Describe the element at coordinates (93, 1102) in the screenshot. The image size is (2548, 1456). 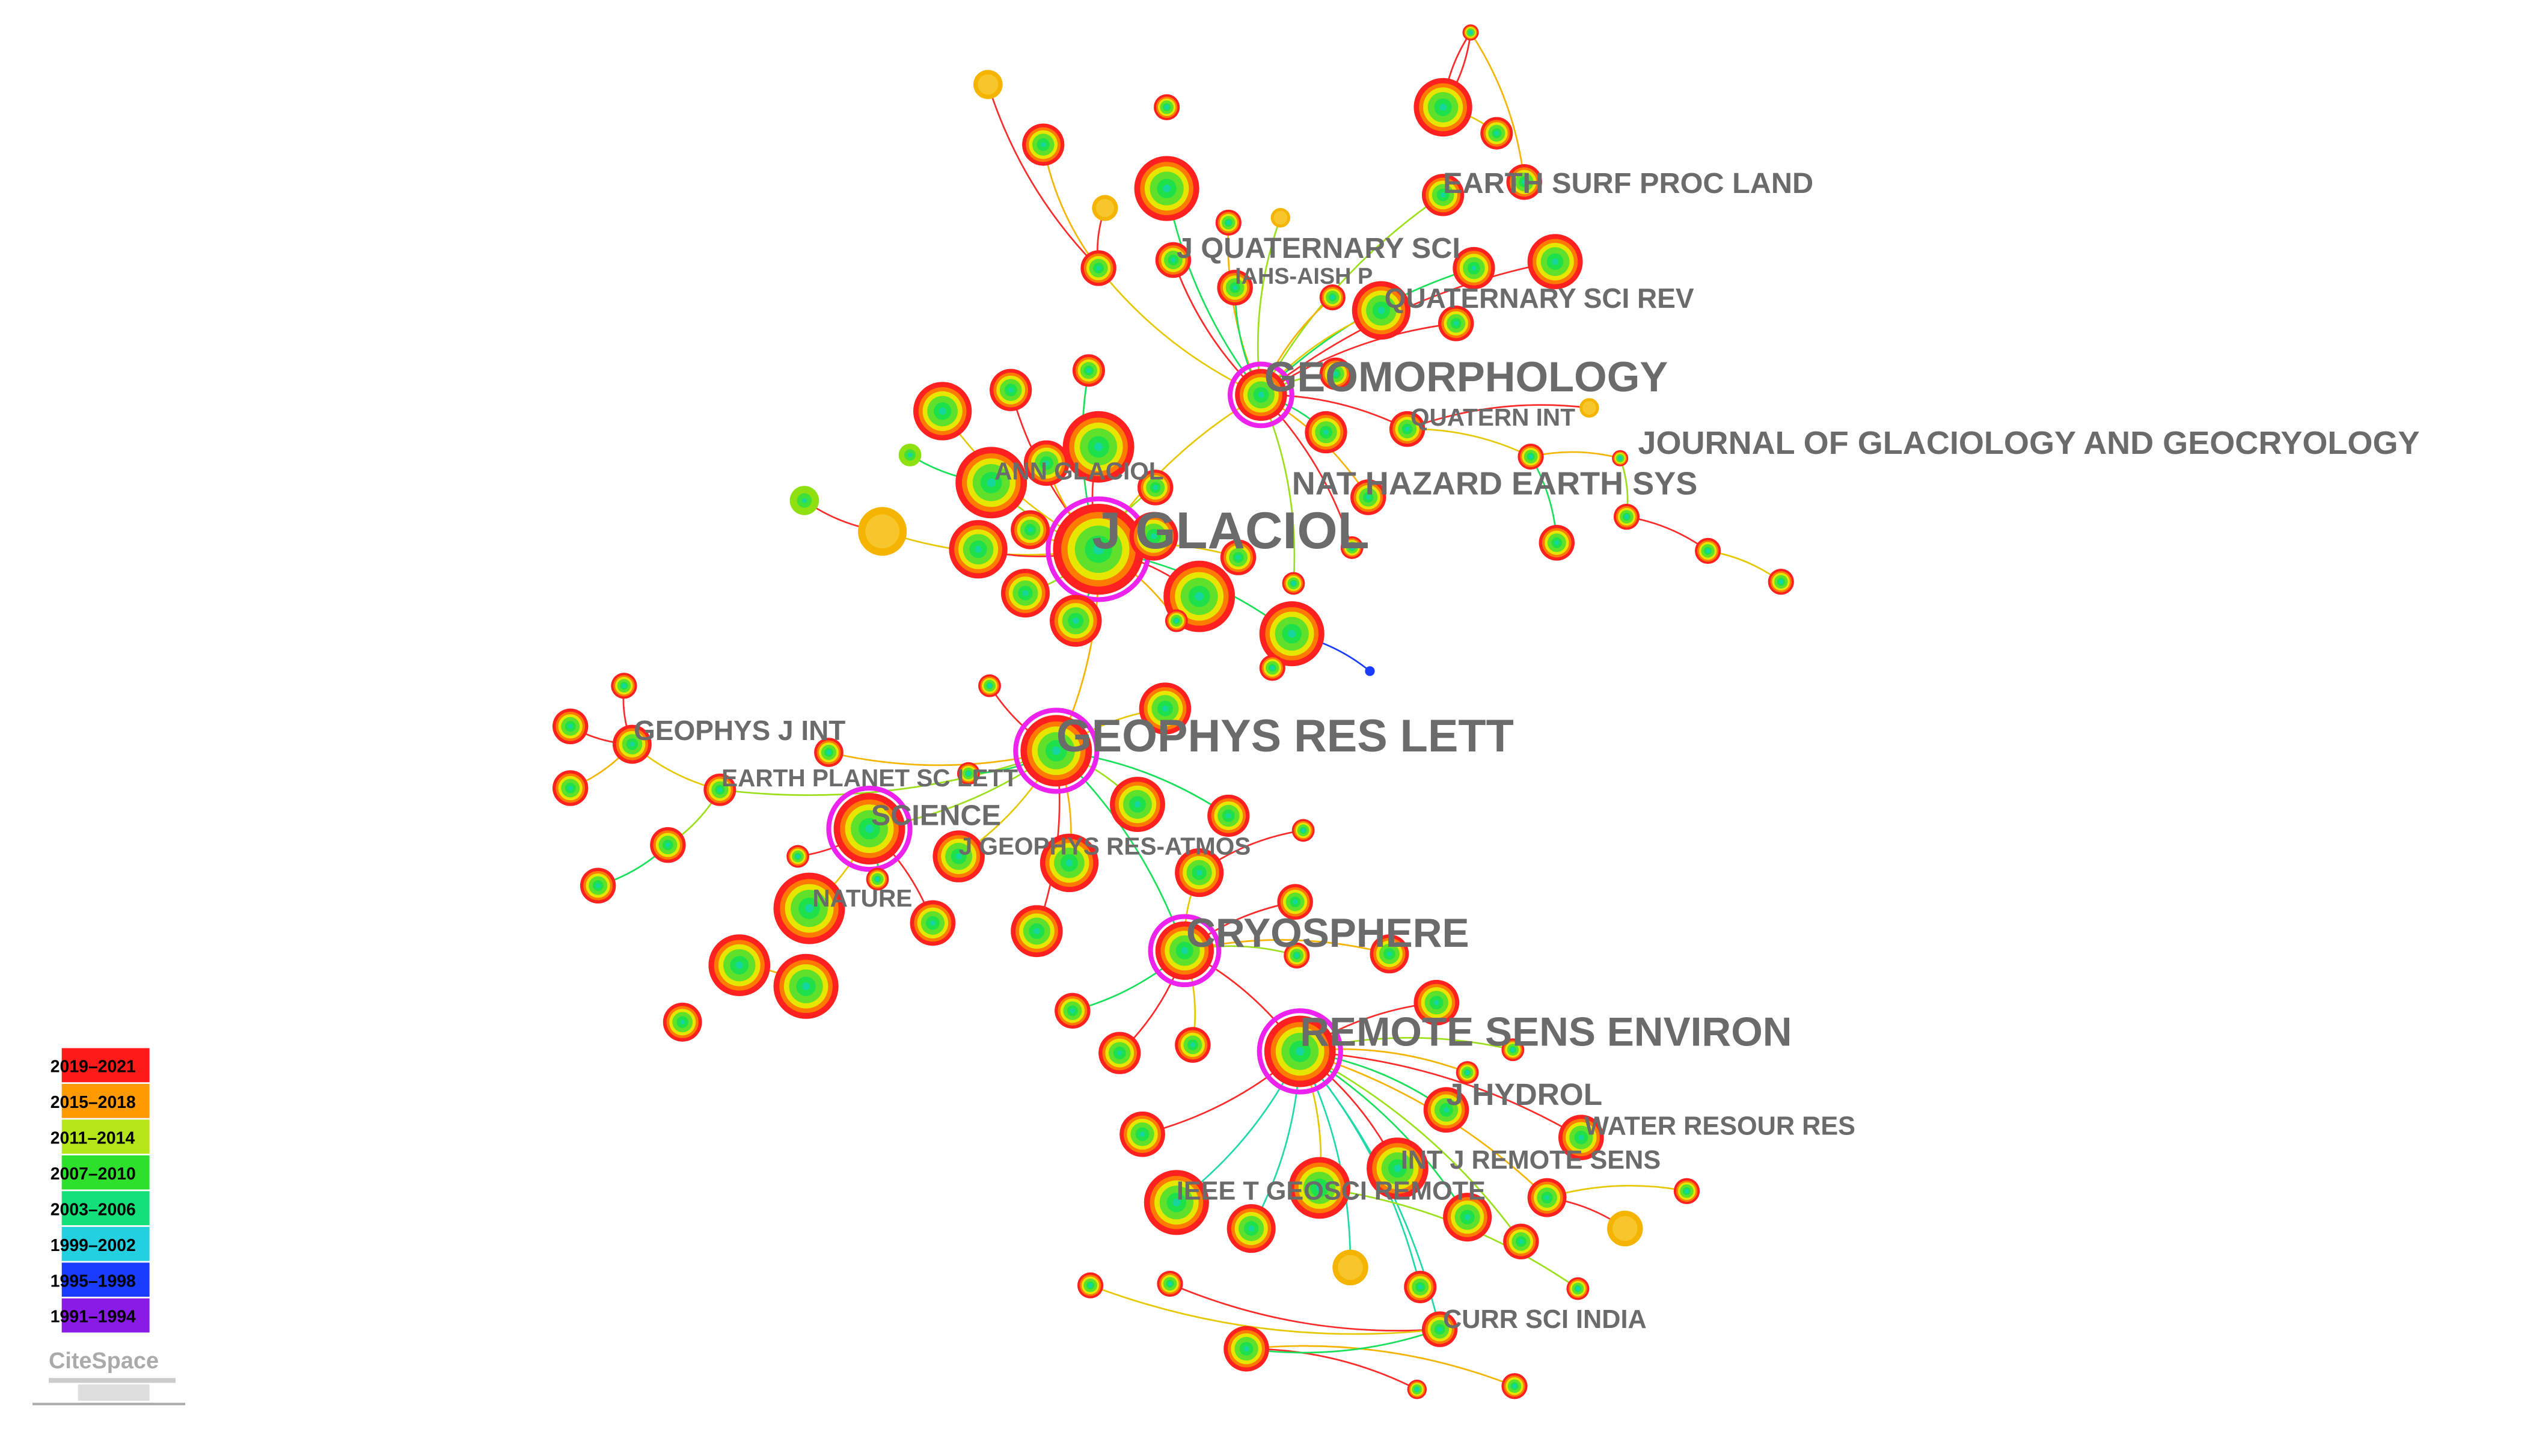
I see `legend-label: 2015–2018` at that location.